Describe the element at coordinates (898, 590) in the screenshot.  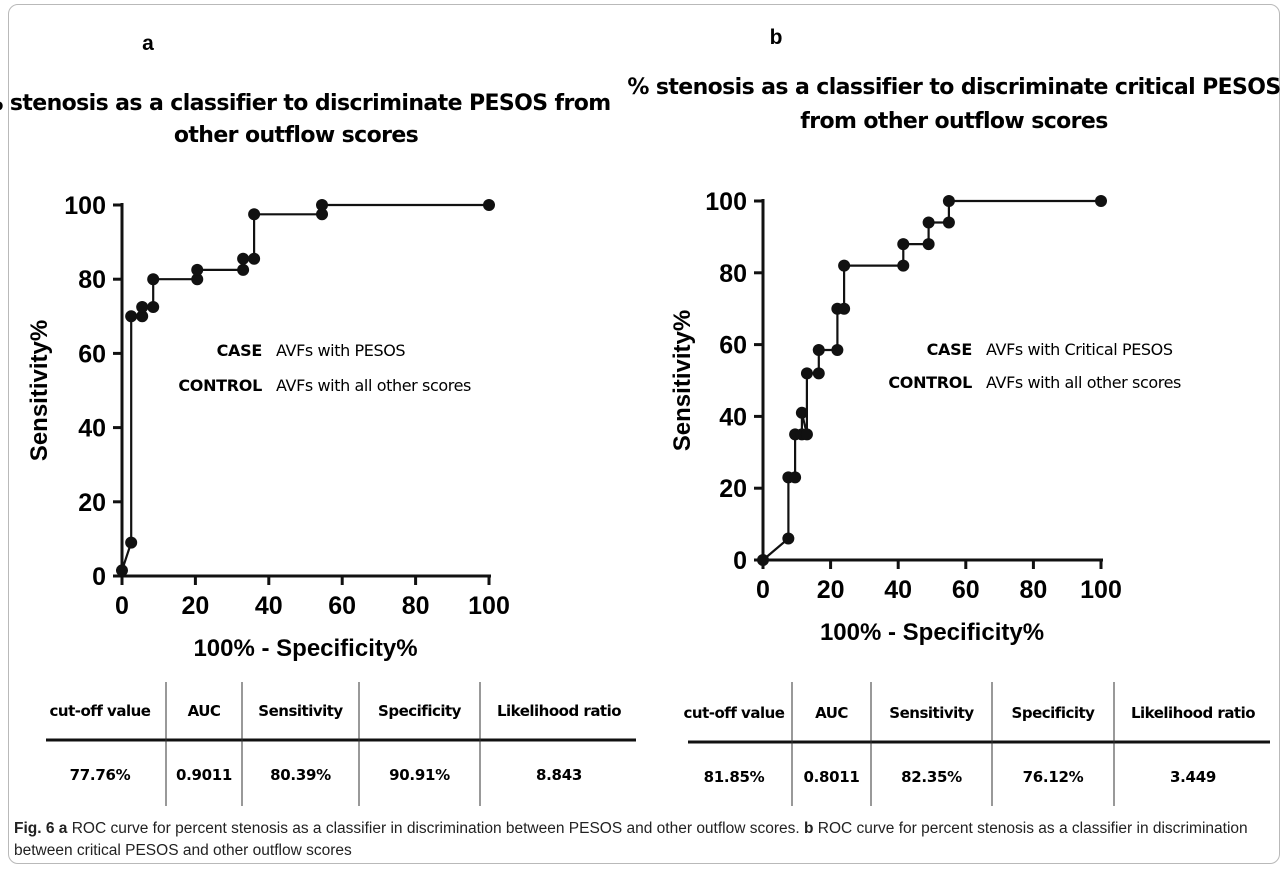
I see `panel-b-x-tick-label: 40` at that location.